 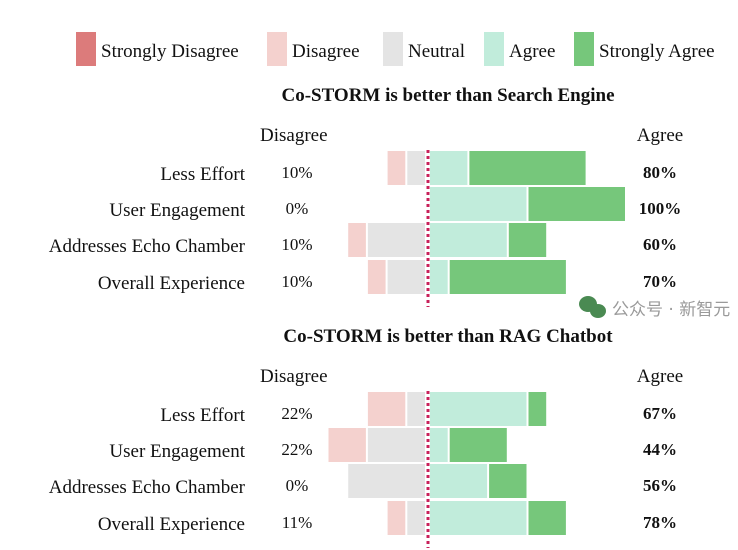 I want to click on legend-label: Neutral, so click(x=436, y=51).